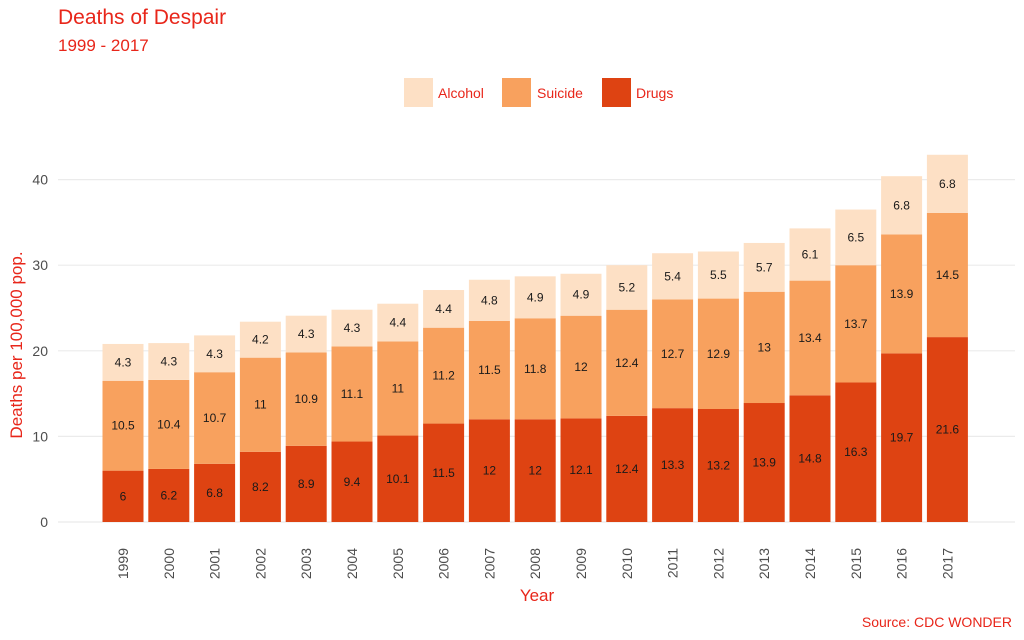 Image resolution: width=1024 pixels, height=640 pixels. I want to click on legend-label-suicide: Suicide, so click(560, 93).